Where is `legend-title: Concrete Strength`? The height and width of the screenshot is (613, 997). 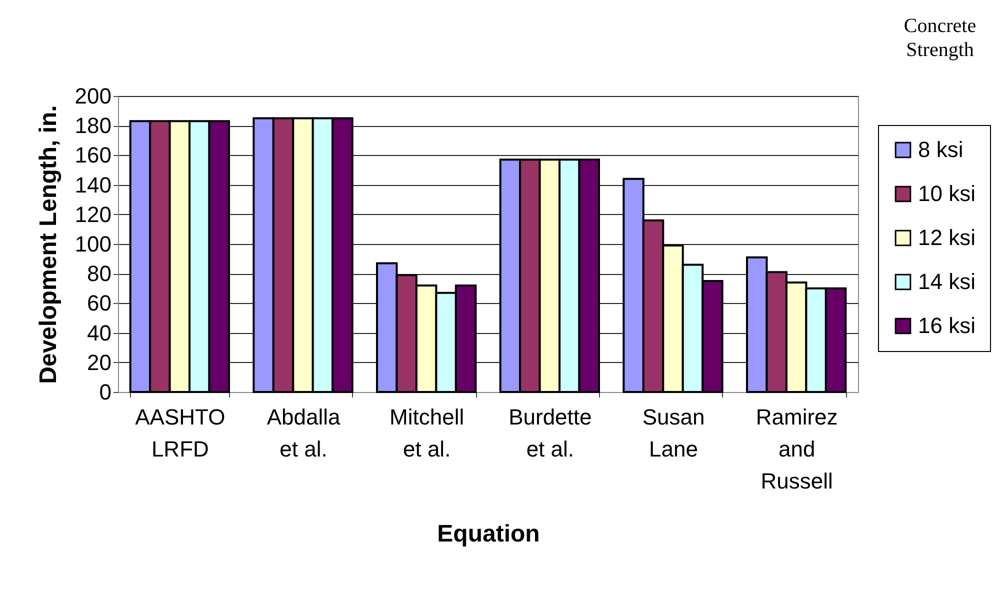 legend-title: Concrete Strength is located at coordinates (940, 38).